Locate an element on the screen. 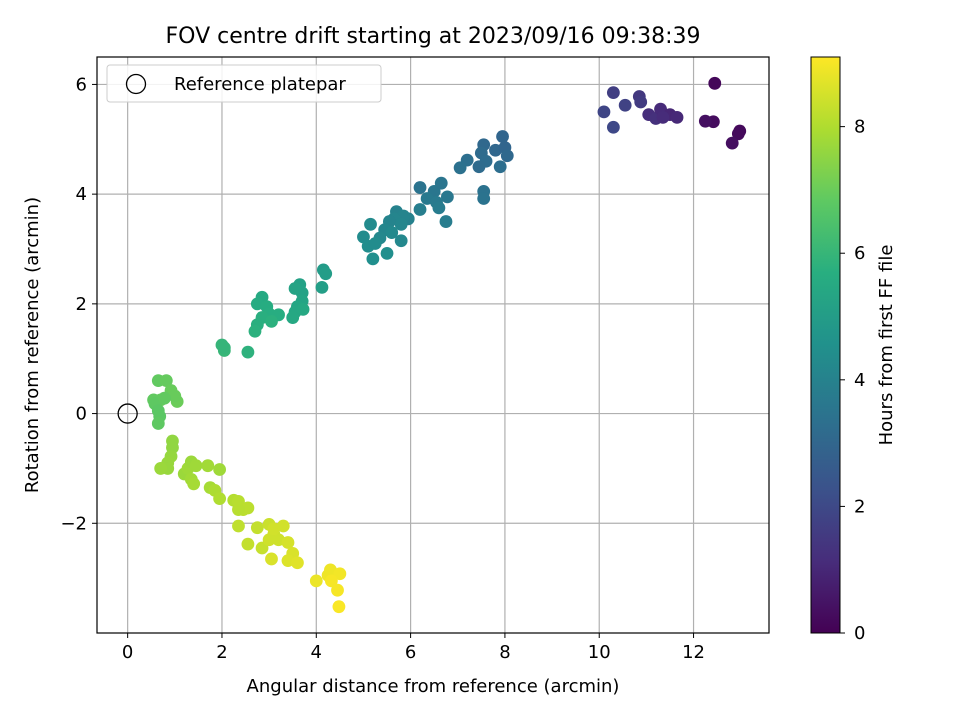 This screenshot has width=960, height=724. x-tick-label: 2 is located at coordinates (221, 652).